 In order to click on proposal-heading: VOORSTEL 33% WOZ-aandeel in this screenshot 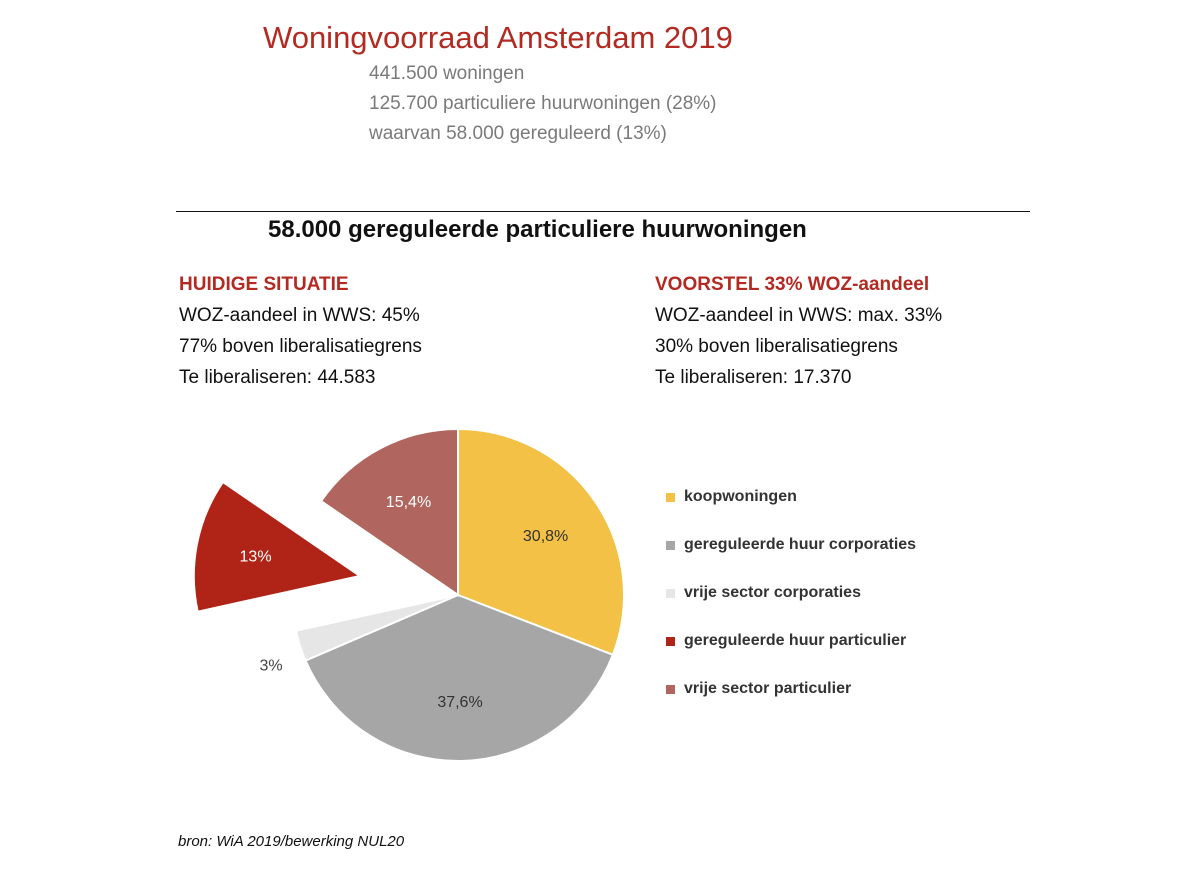, I will do `click(792, 284)`.